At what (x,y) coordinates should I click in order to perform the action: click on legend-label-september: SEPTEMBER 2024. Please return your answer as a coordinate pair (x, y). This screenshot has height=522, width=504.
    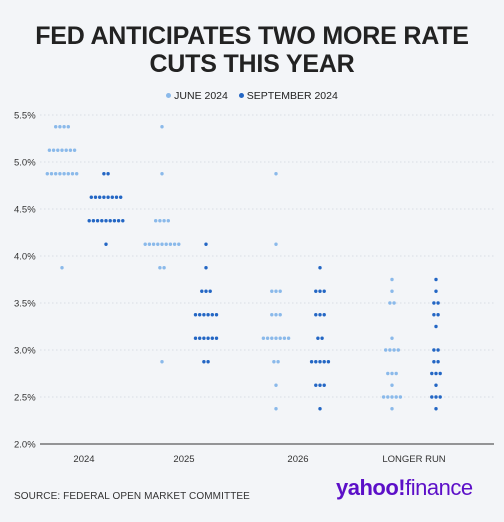
    Looking at the image, I should click on (292, 96).